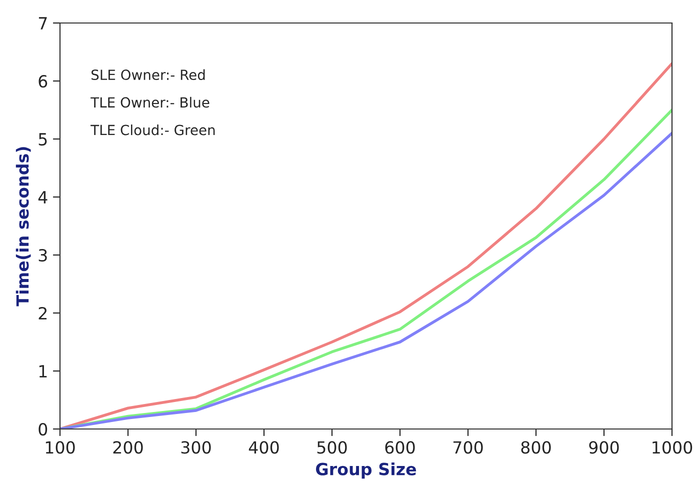 The width and height of the screenshot is (697, 498). I want to click on y-tick-label: 7, so click(42, 23).